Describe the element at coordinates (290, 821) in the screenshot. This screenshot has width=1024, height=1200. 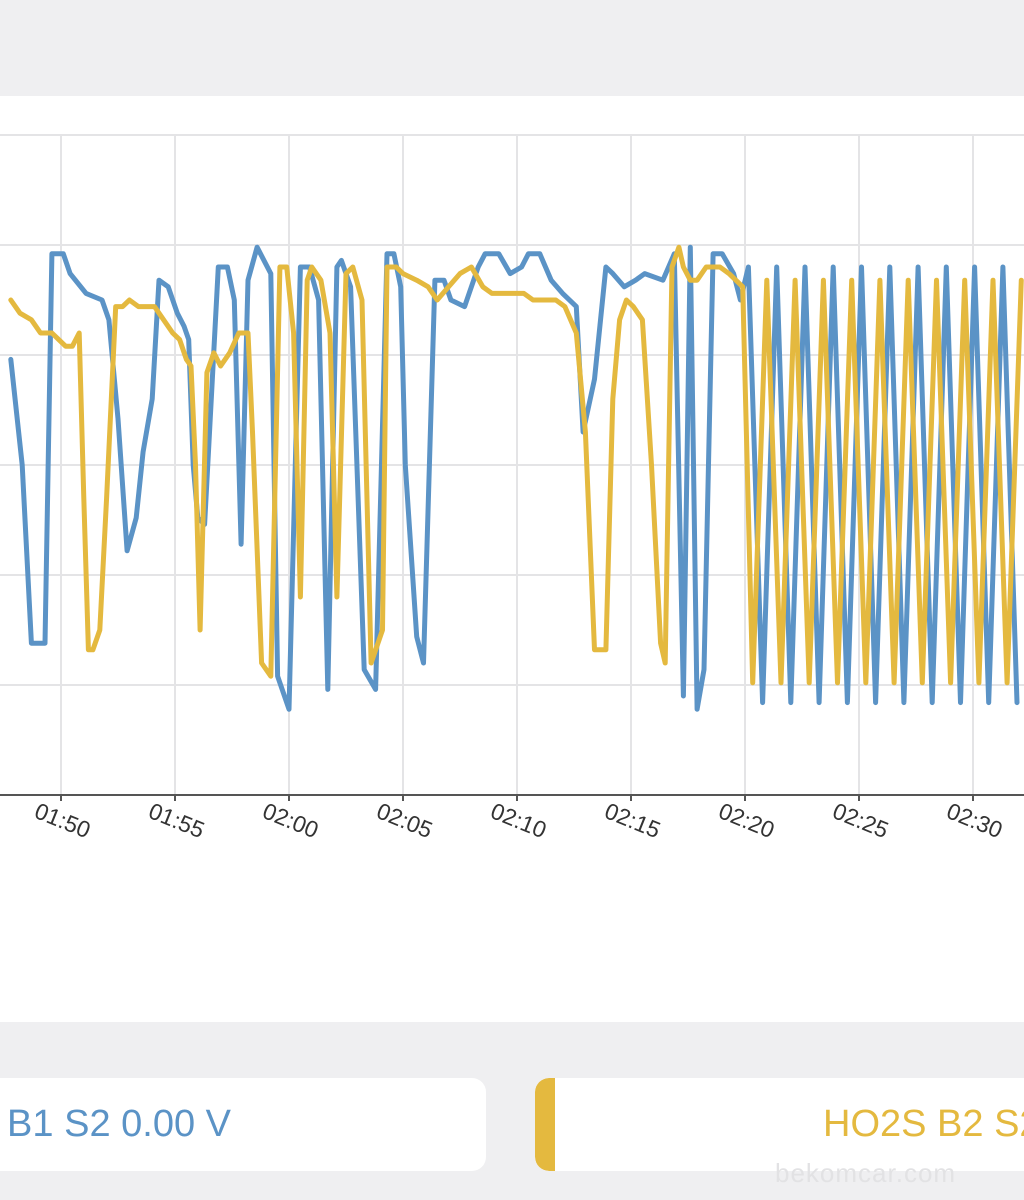
I see `x-tick-label: 02:00` at that location.